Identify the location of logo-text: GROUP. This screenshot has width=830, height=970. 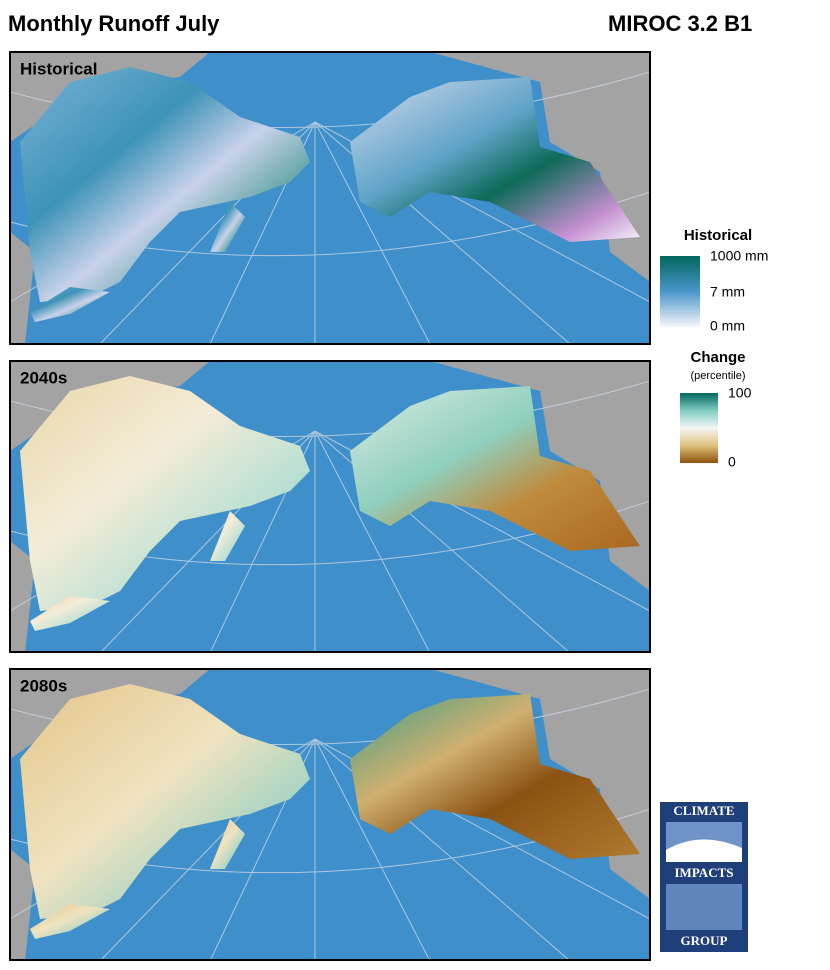
(704, 940).